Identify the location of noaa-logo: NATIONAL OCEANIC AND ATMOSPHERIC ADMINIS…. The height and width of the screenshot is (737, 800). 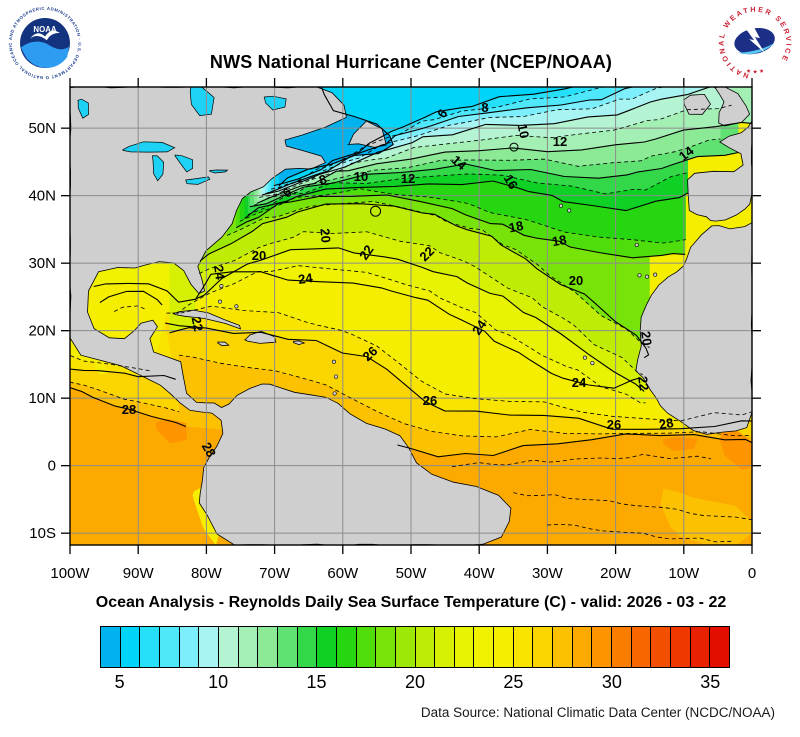
(45, 42).